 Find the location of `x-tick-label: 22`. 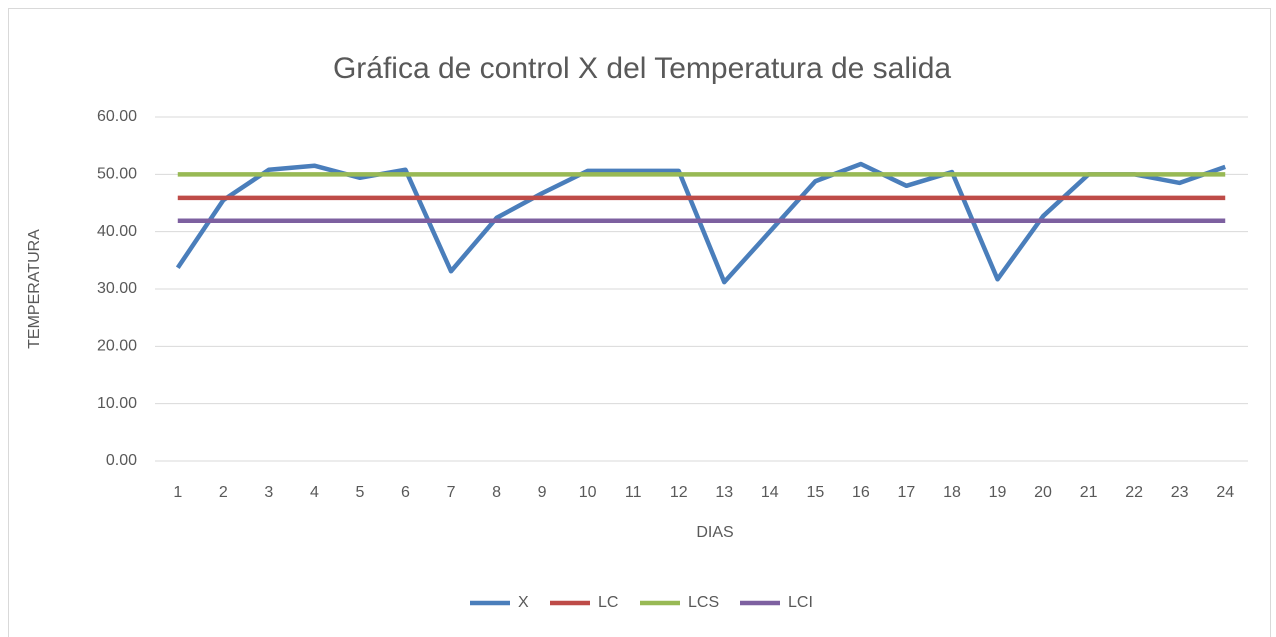

x-tick-label: 22 is located at coordinates (1134, 492).